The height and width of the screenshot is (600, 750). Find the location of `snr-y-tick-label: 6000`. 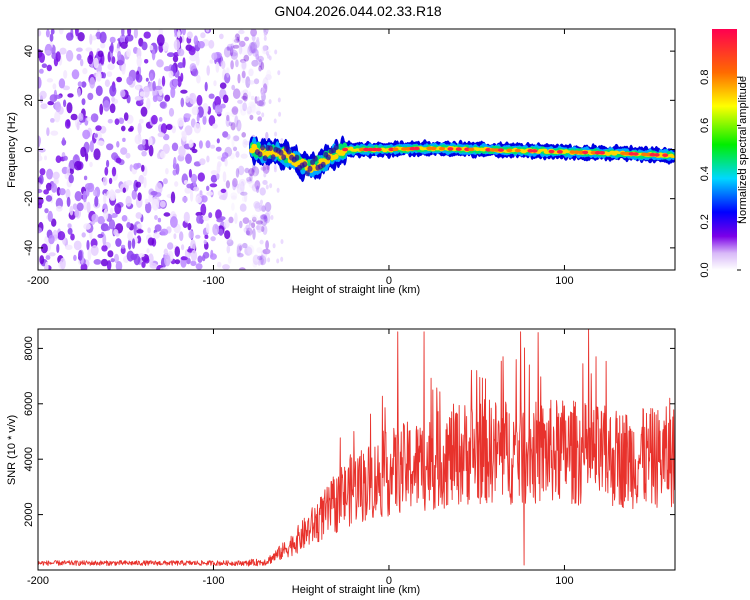

snr-y-tick-label: 6000 is located at coordinates (29, 404).